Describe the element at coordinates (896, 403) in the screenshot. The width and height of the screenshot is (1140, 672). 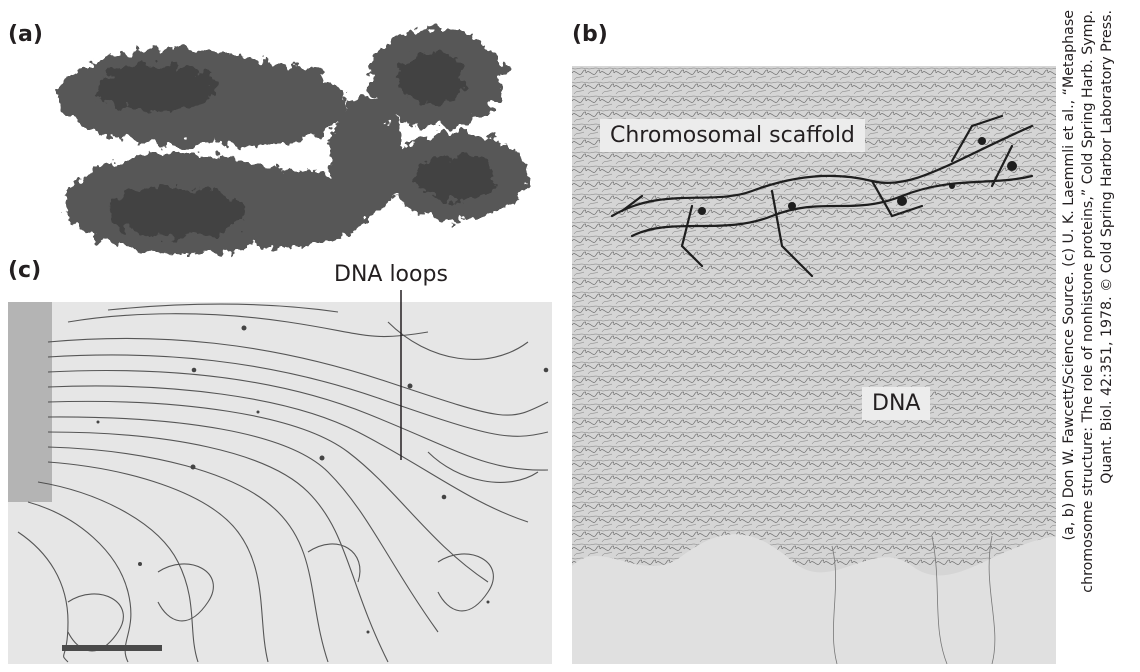
I see `dna-label: DNA` at that location.